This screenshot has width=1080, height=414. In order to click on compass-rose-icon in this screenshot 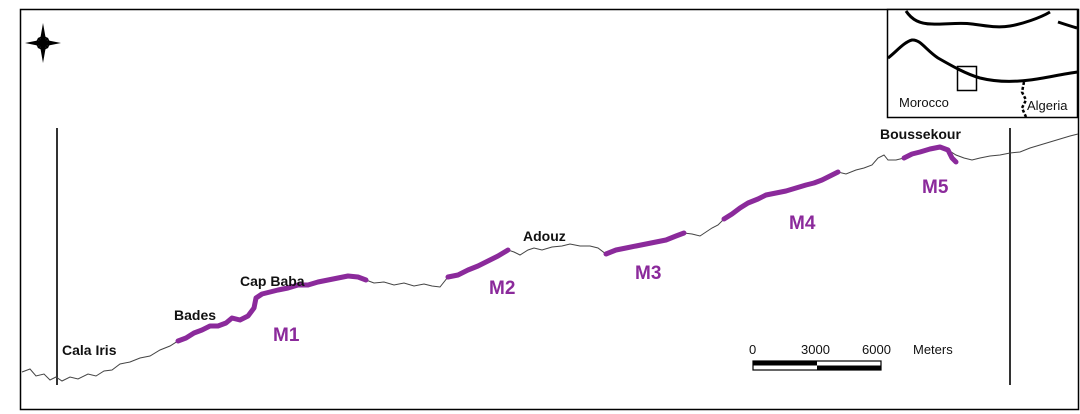, I will do `click(43, 43)`.